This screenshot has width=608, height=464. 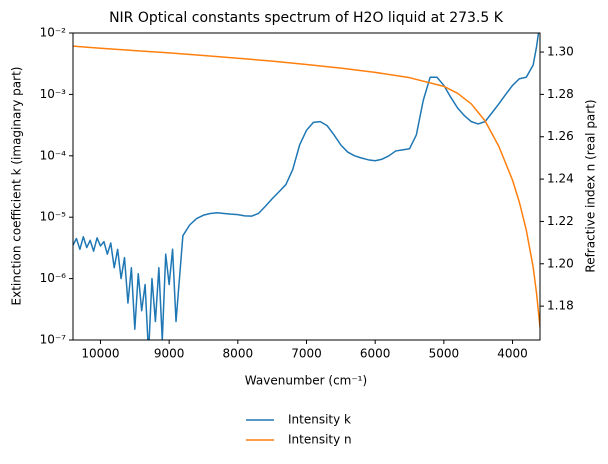 What do you see at coordinates (560, 136) in the screenshot?
I see `y2-tick-label: 1.26` at bounding box center [560, 136].